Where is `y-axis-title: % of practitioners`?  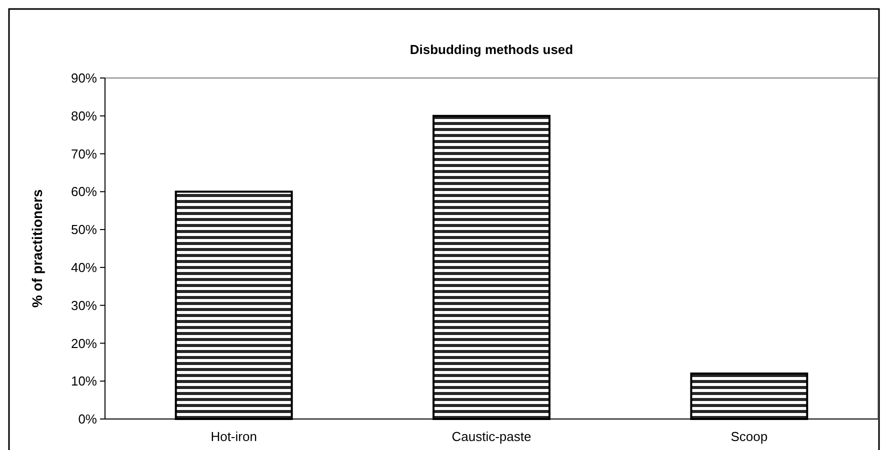
y-axis-title: % of practitioners is located at coordinates (37, 248).